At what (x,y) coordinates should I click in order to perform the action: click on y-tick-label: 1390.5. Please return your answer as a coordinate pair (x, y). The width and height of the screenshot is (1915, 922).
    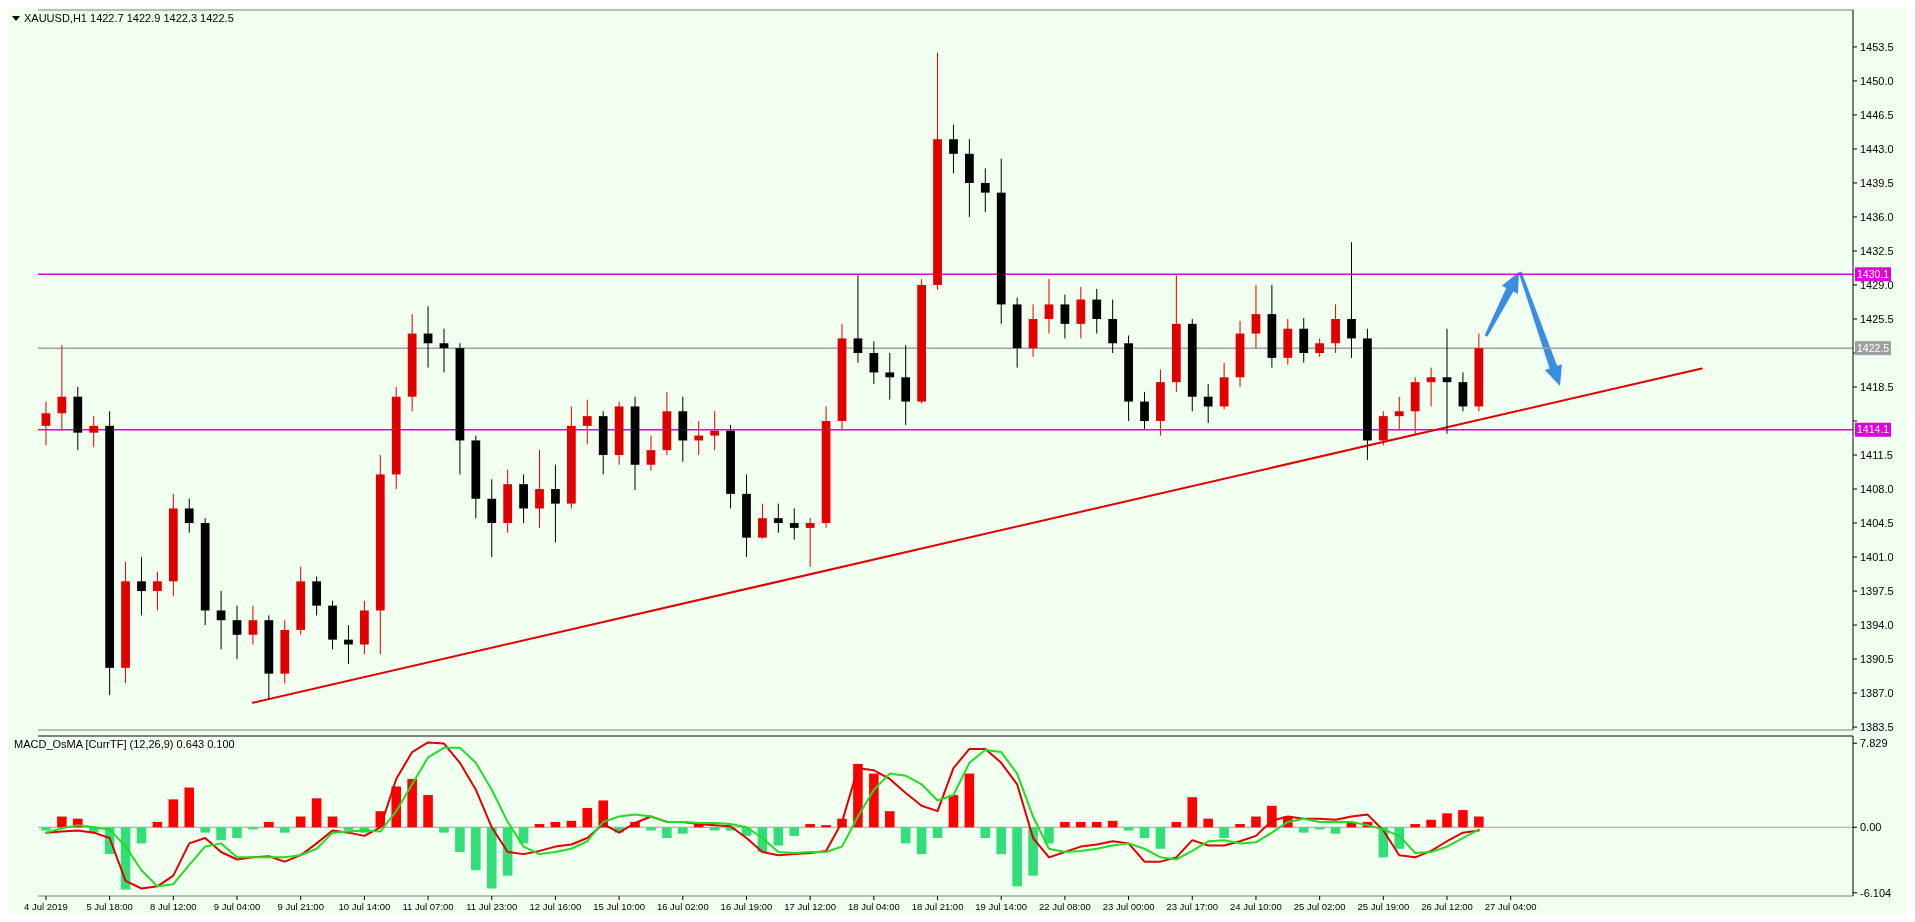
    Looking at the image, I should click on (1877, 658).